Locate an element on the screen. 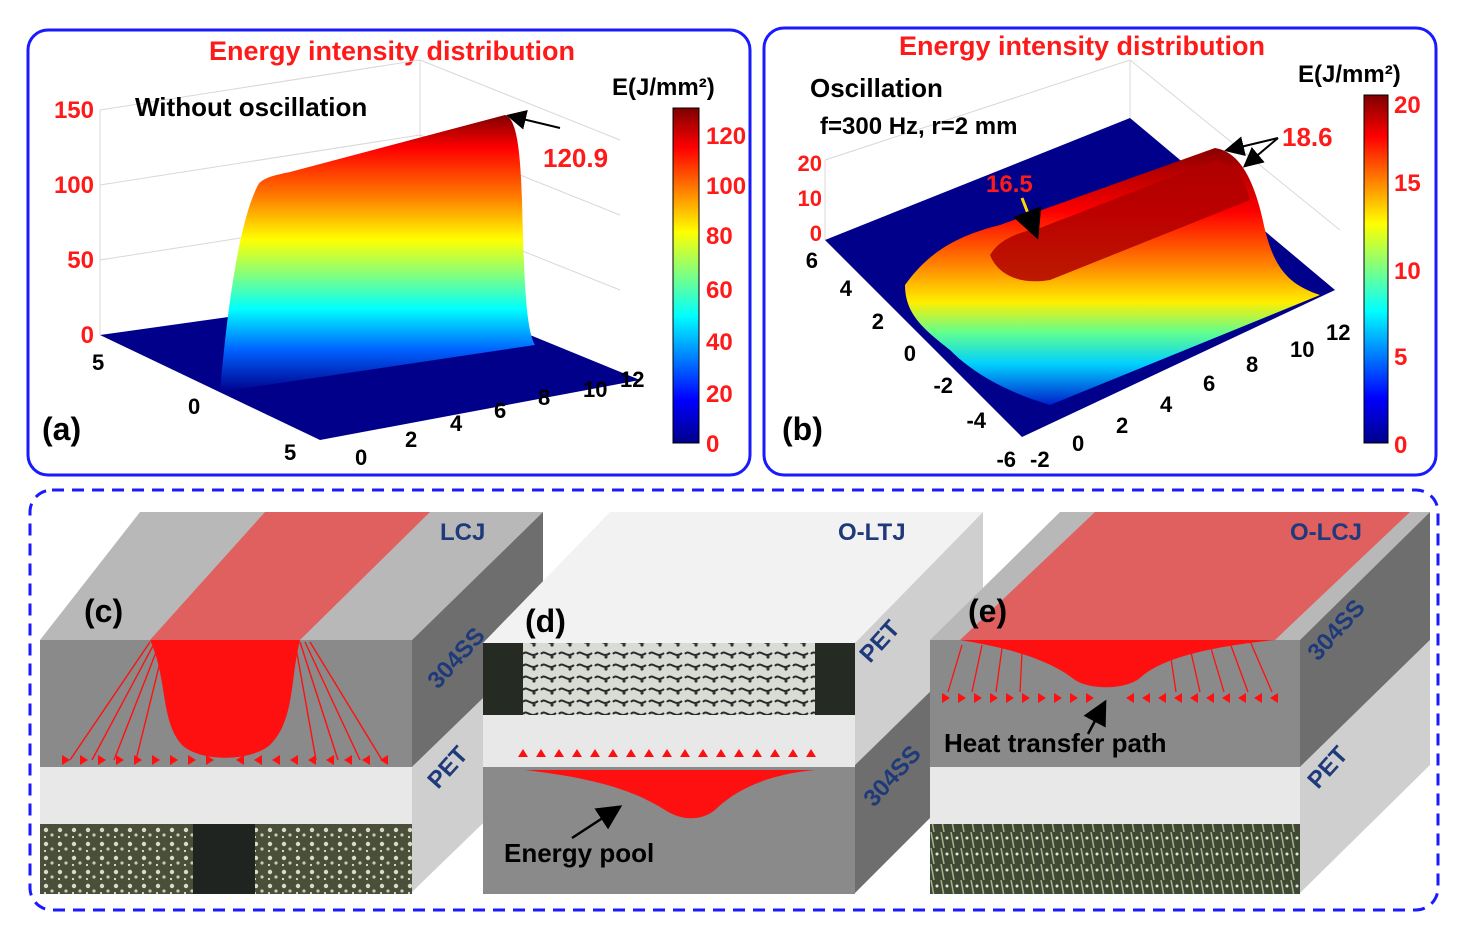 Image resolution: width=1462 pixels, height=936 pixels. panel-b-x-tick: 2 is located at coordinates (1122, 425).